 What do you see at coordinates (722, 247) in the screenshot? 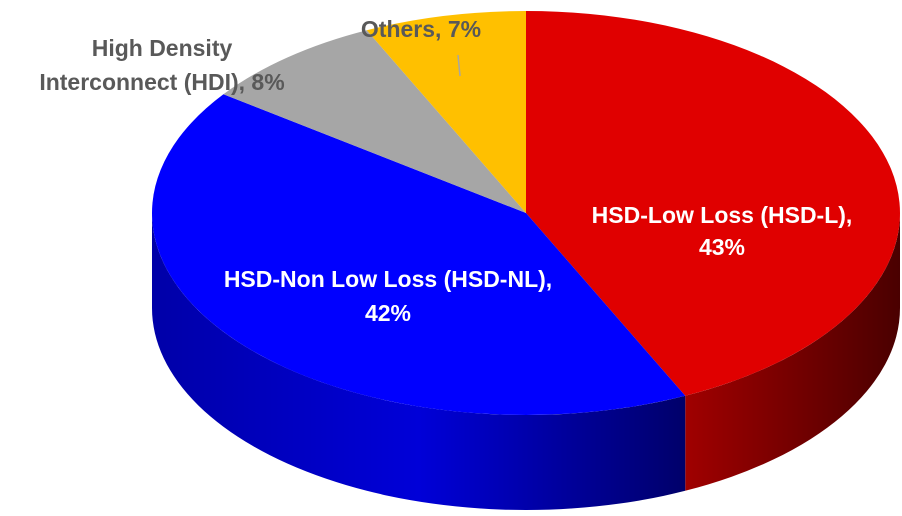
I see `slice-value-hsd-l: 43%` at bounding box center [722, 247].